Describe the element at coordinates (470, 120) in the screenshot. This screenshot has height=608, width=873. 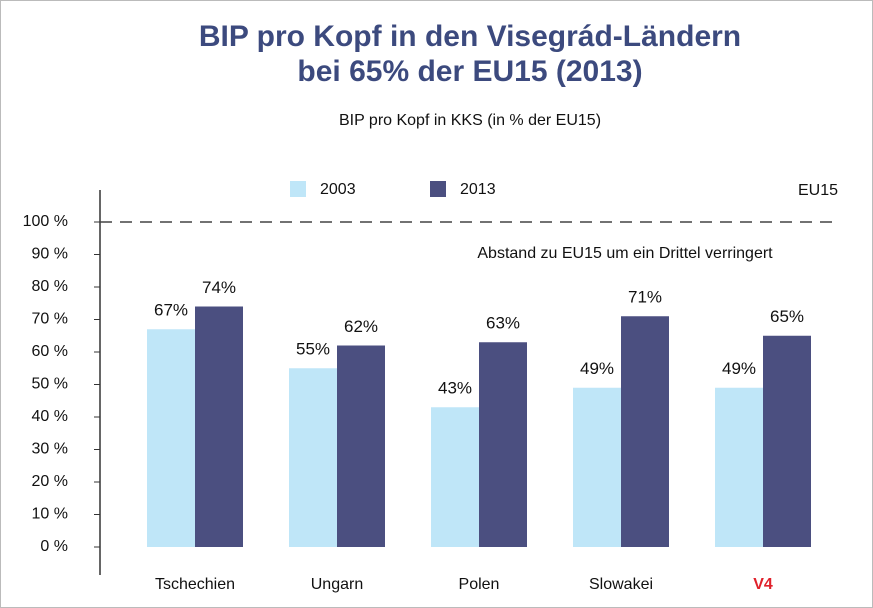
I see `chart-subtitle: BIP pro Kopf in KKS (in % der EU15)` at that location.